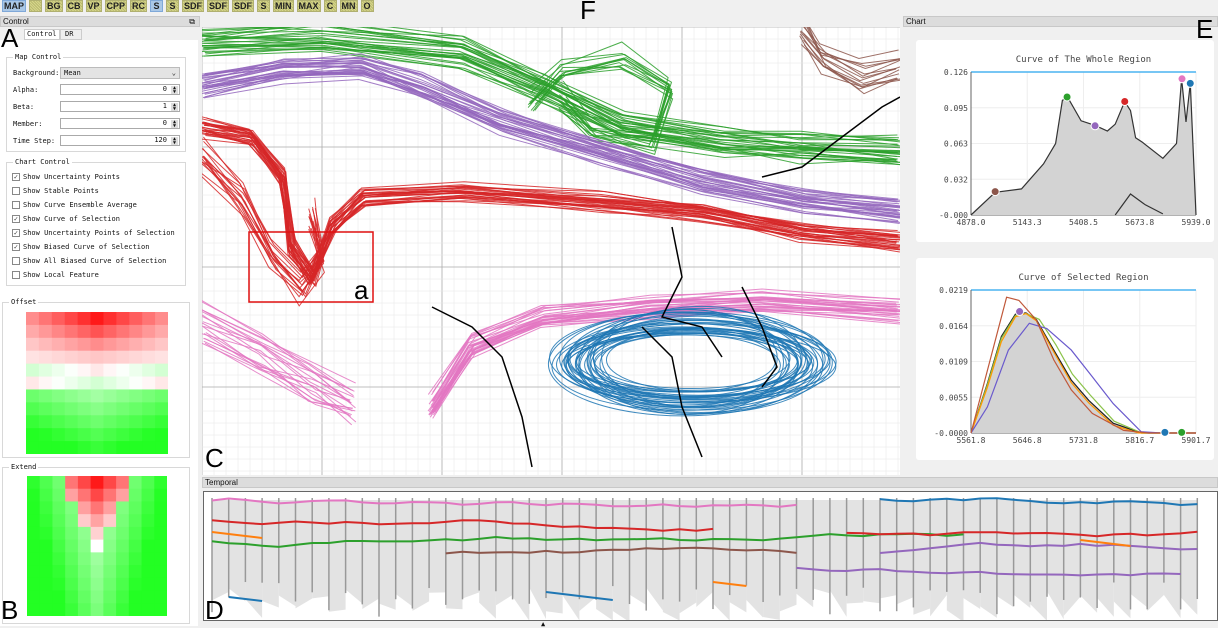 Image resolution: width=1218 pixels, height=628 pixels. I want to click on toolbar-button-9: SDF, so click(193, 6).